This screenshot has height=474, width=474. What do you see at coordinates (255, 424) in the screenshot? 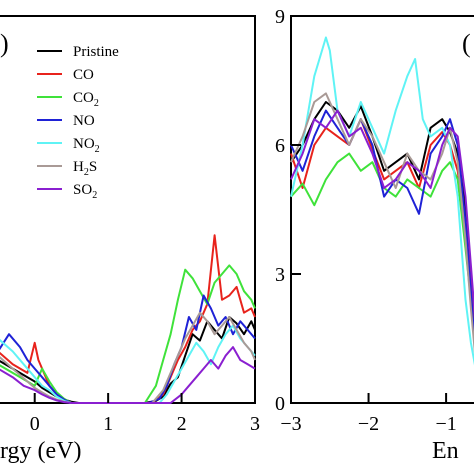
I see `left-x-tick-label: 3` at bounding box center [255, 424].